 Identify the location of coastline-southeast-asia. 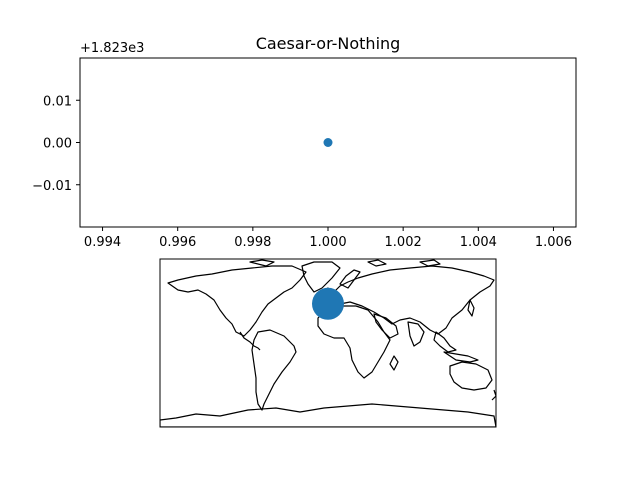
(445, 342).